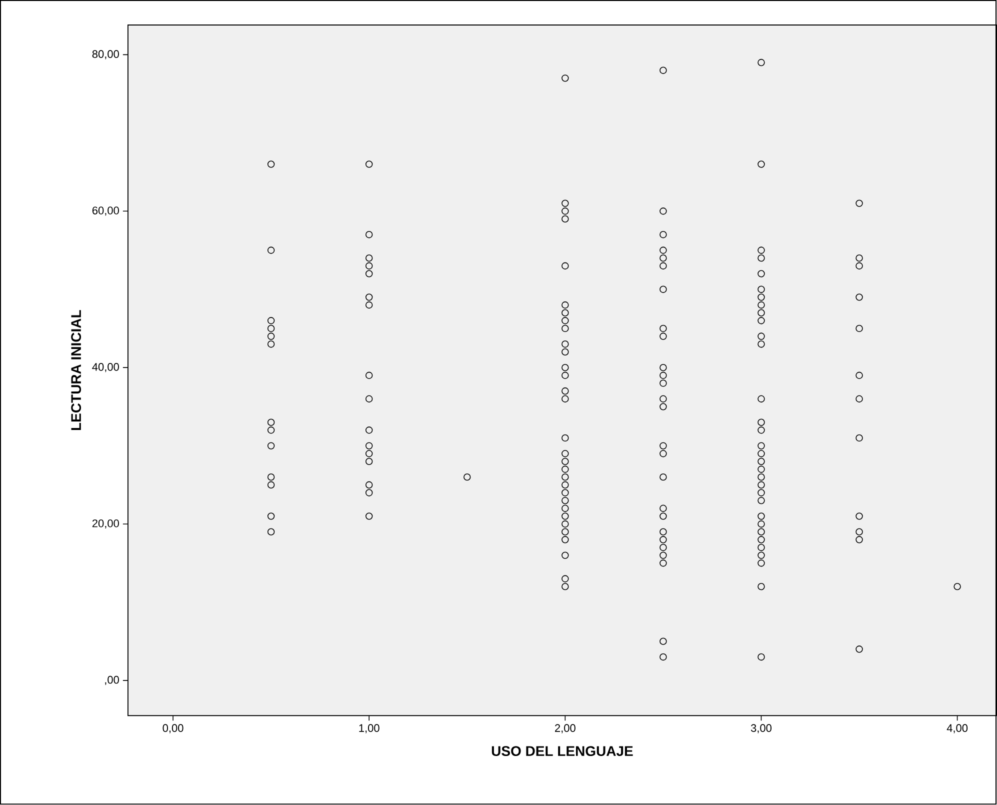 The image size is (997, 805). I want to click on y-tick-label: 80,00, so click(105, 55).